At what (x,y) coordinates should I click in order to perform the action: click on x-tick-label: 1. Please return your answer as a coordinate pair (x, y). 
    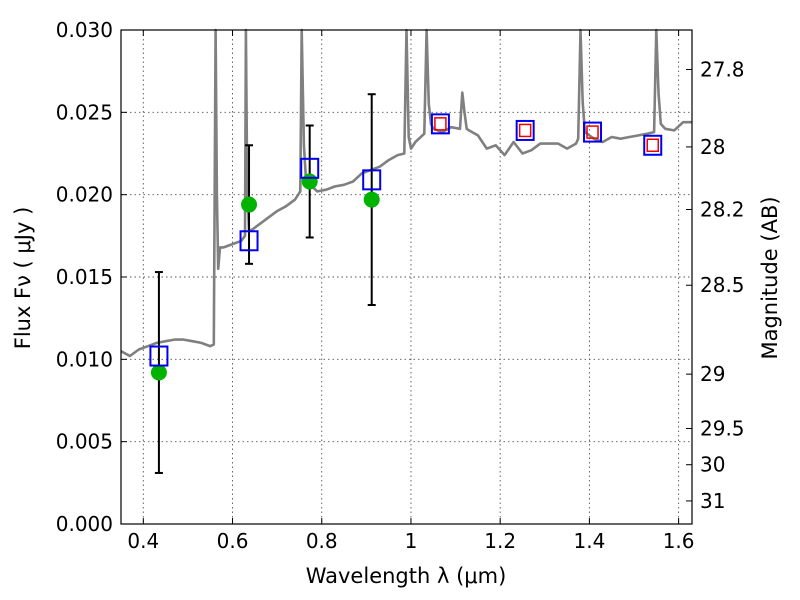
    Looking at the image, I should click on (411, 541).